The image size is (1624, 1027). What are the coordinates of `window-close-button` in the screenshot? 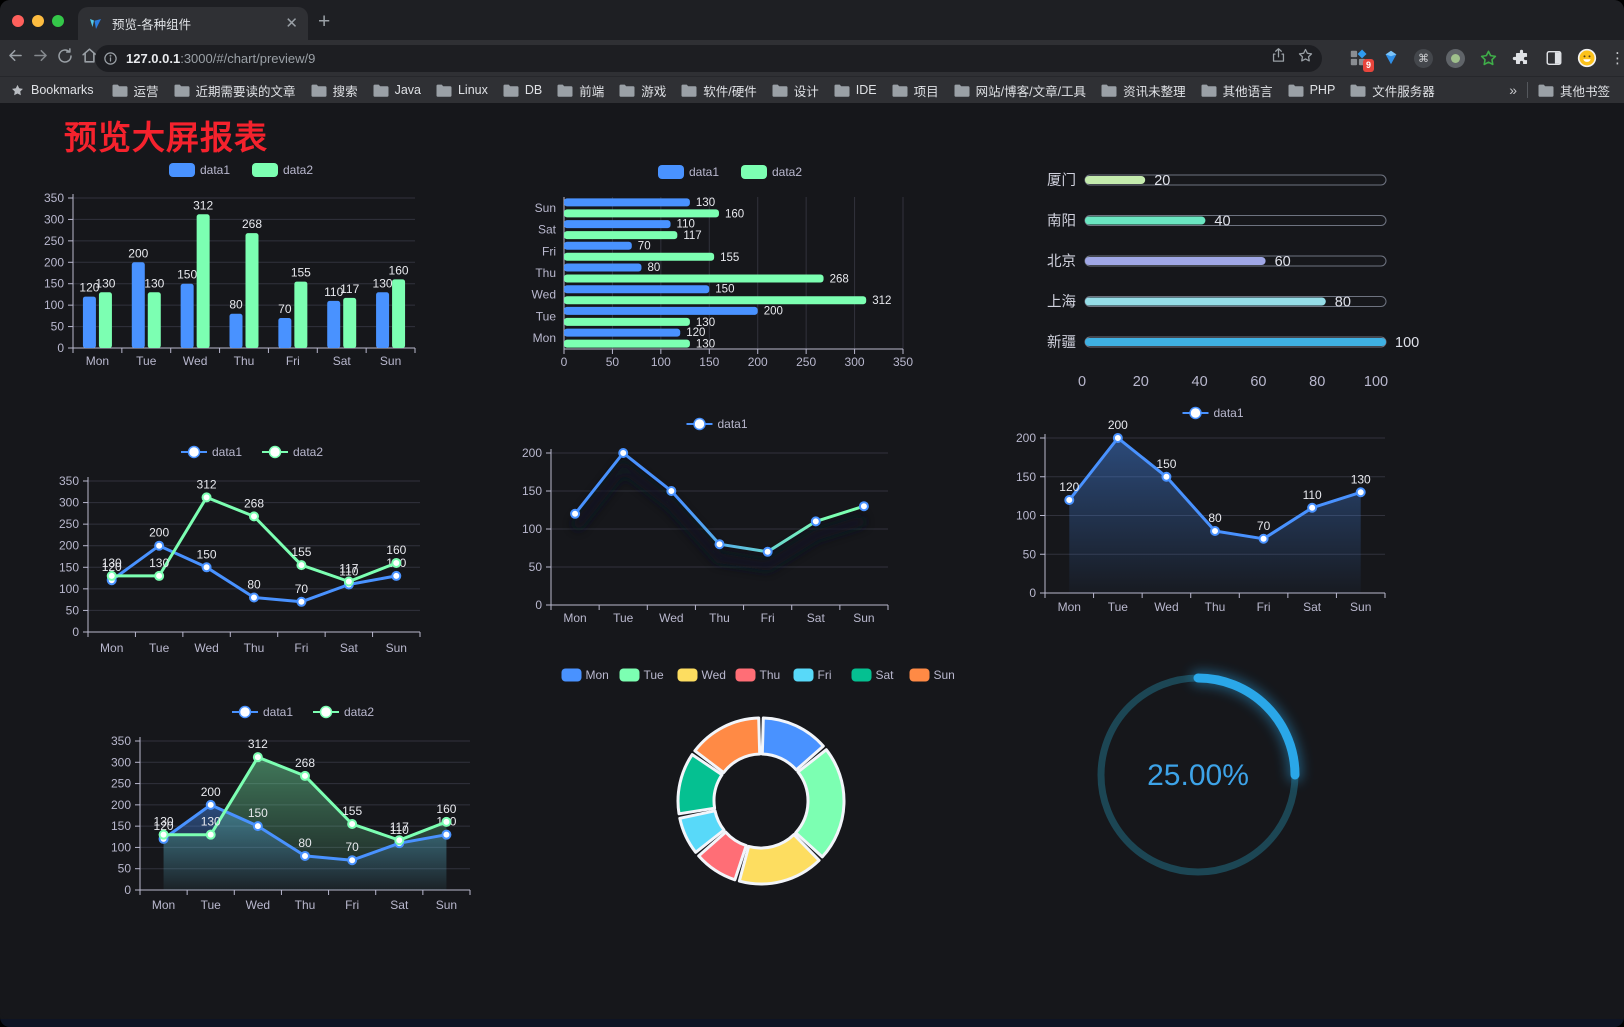 It's located at (18, 21).